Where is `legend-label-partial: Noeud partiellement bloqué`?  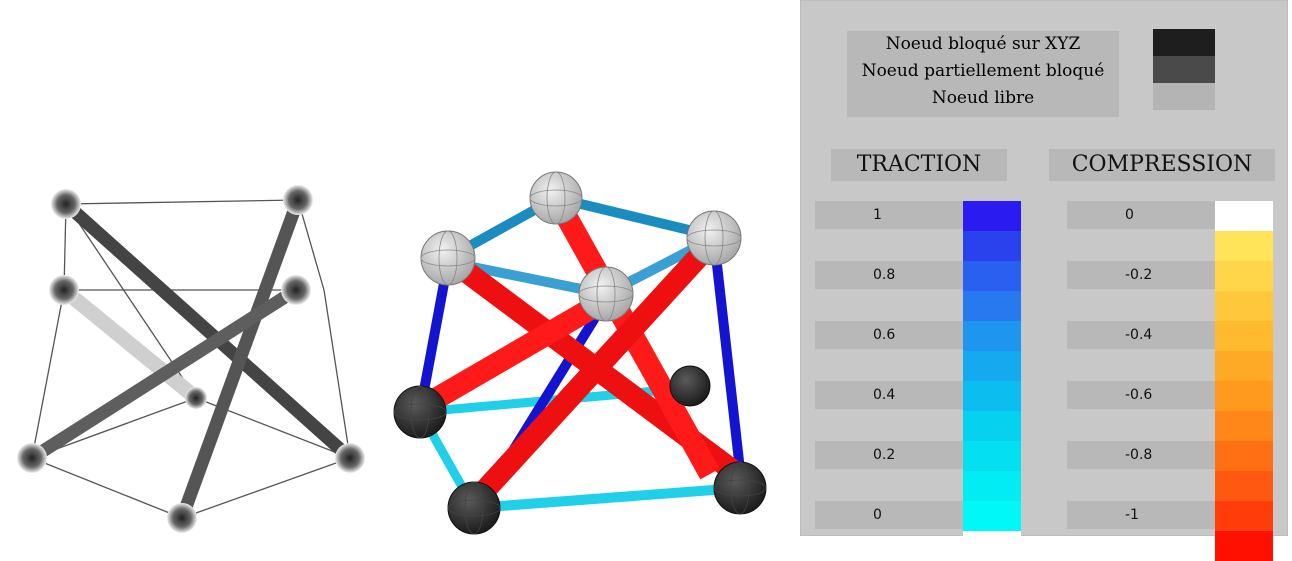 legend-label-partial: Noeud partiellement bloqué is located at coordinates (983, 71).